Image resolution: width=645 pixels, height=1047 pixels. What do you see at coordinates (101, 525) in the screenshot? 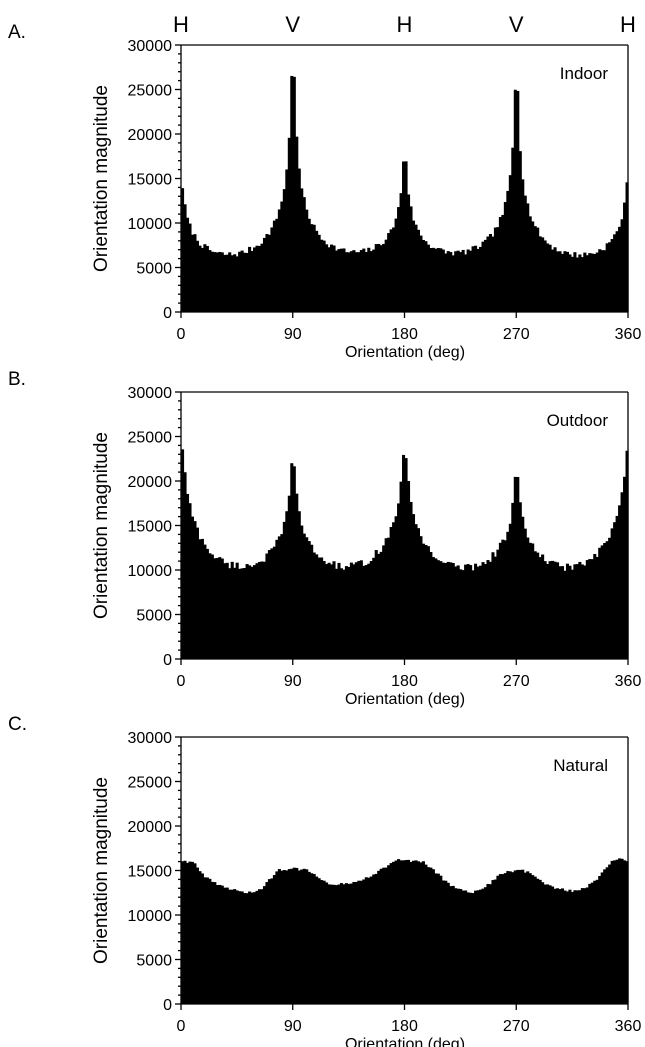
I see `y-axis-label: Orientation magnitude` at bounding box center [101, 525].